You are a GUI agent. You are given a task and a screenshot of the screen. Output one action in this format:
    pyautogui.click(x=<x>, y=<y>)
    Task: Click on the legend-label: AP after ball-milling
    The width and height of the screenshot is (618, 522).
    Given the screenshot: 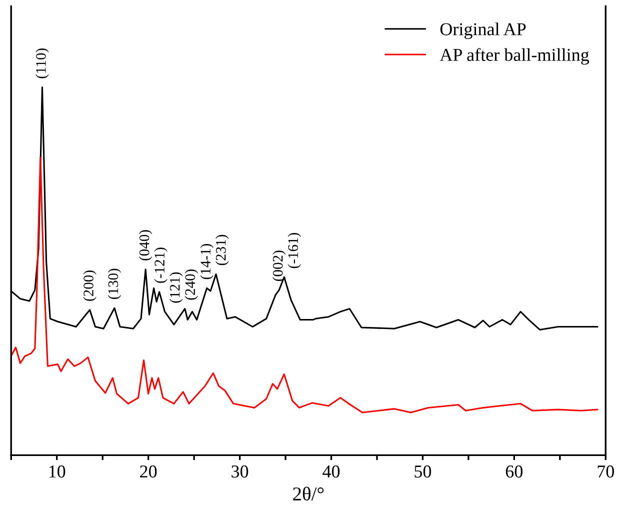 What is the action you would take?
    pyautogui.click(x=515, y=56)
    